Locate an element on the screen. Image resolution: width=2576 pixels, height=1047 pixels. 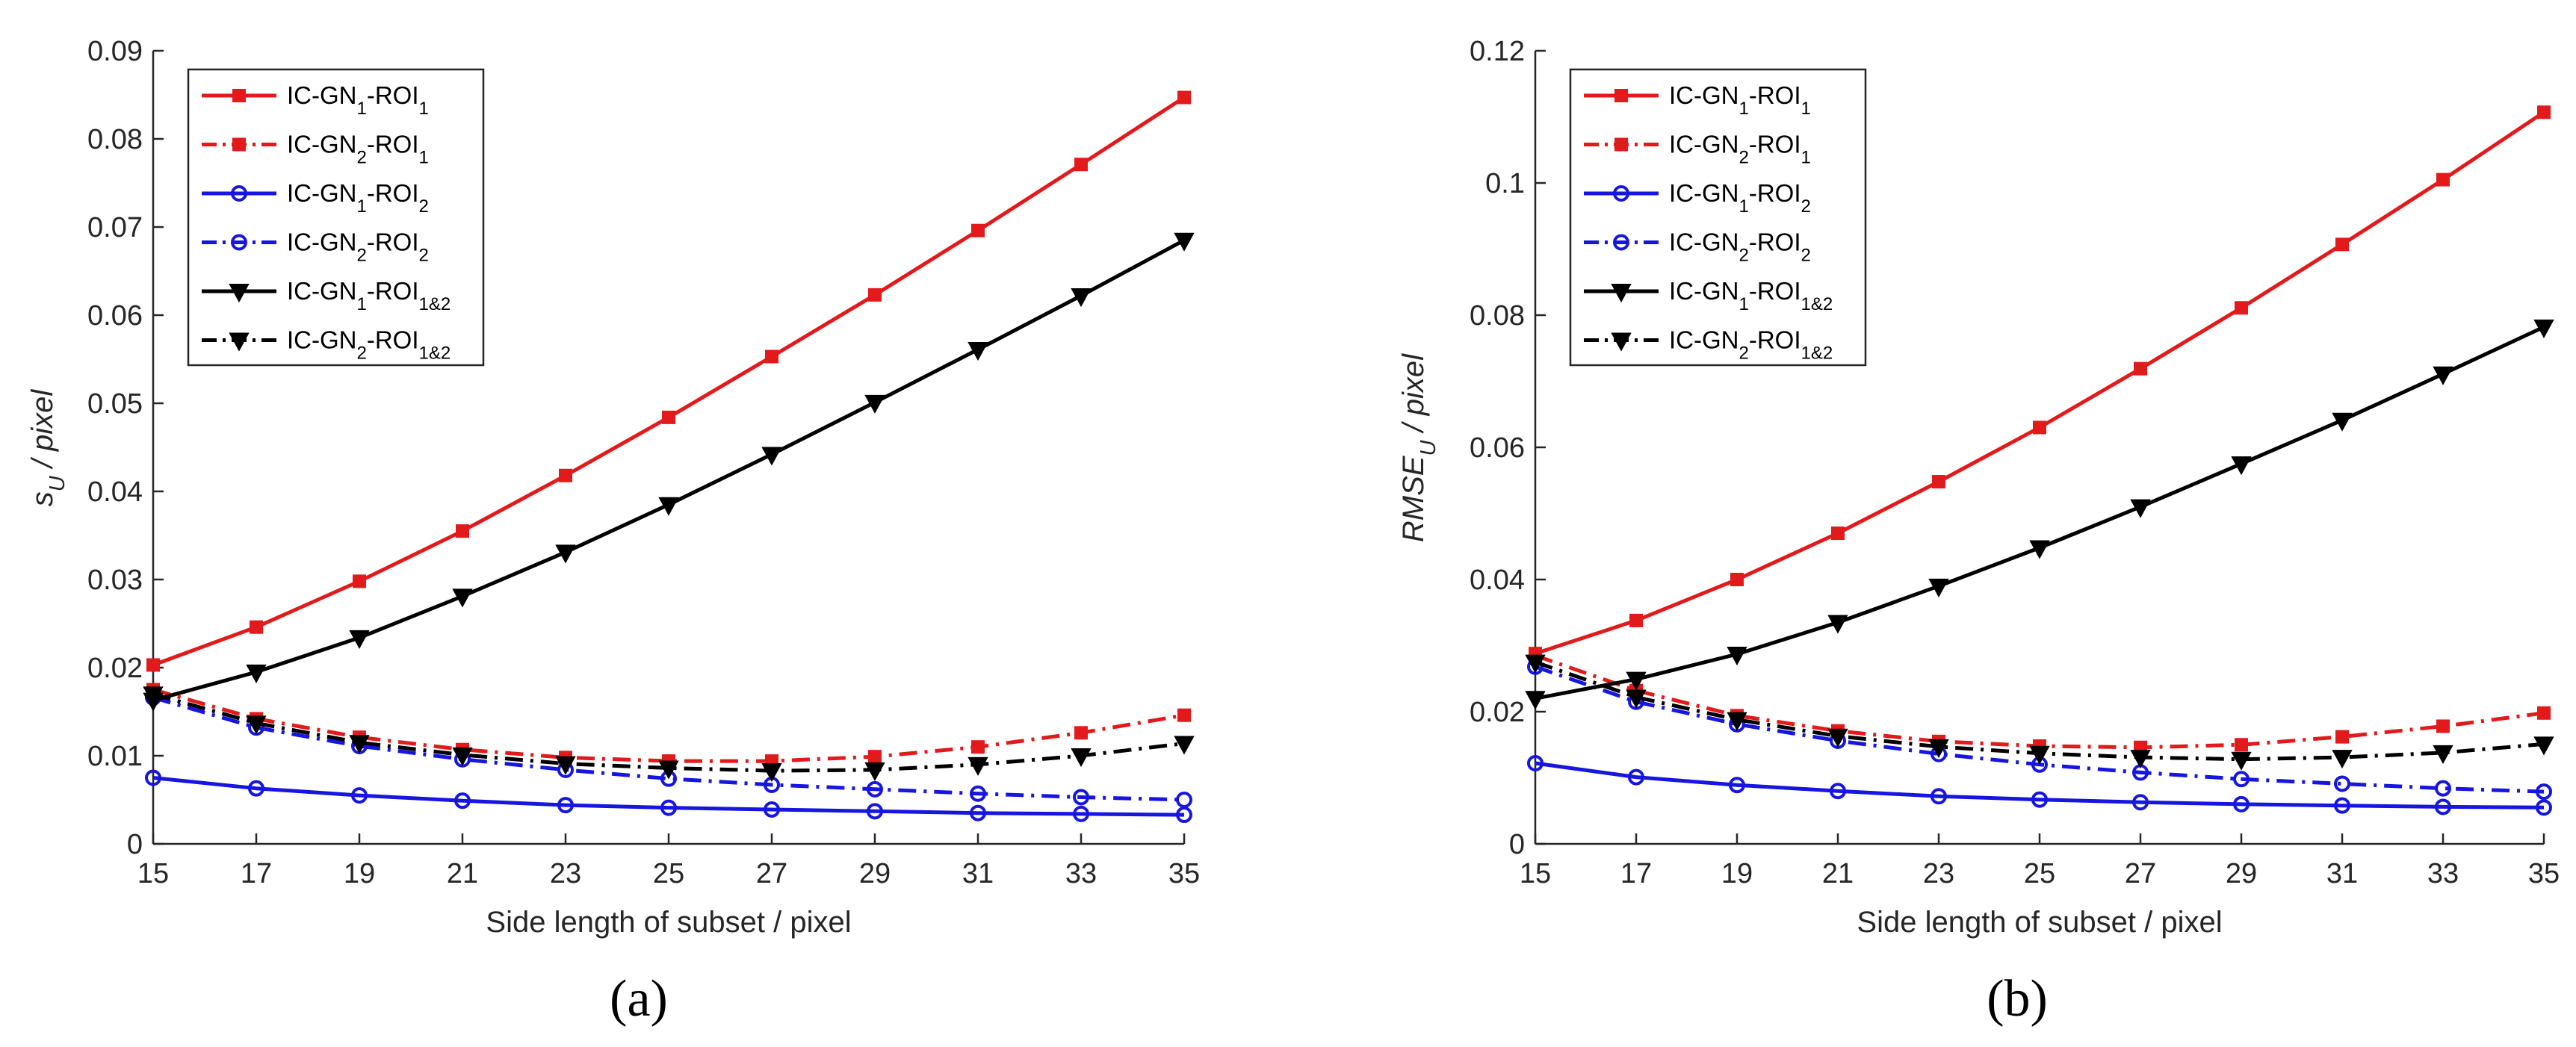
x-tick-label: 19 is located at coordinates (359, 873).